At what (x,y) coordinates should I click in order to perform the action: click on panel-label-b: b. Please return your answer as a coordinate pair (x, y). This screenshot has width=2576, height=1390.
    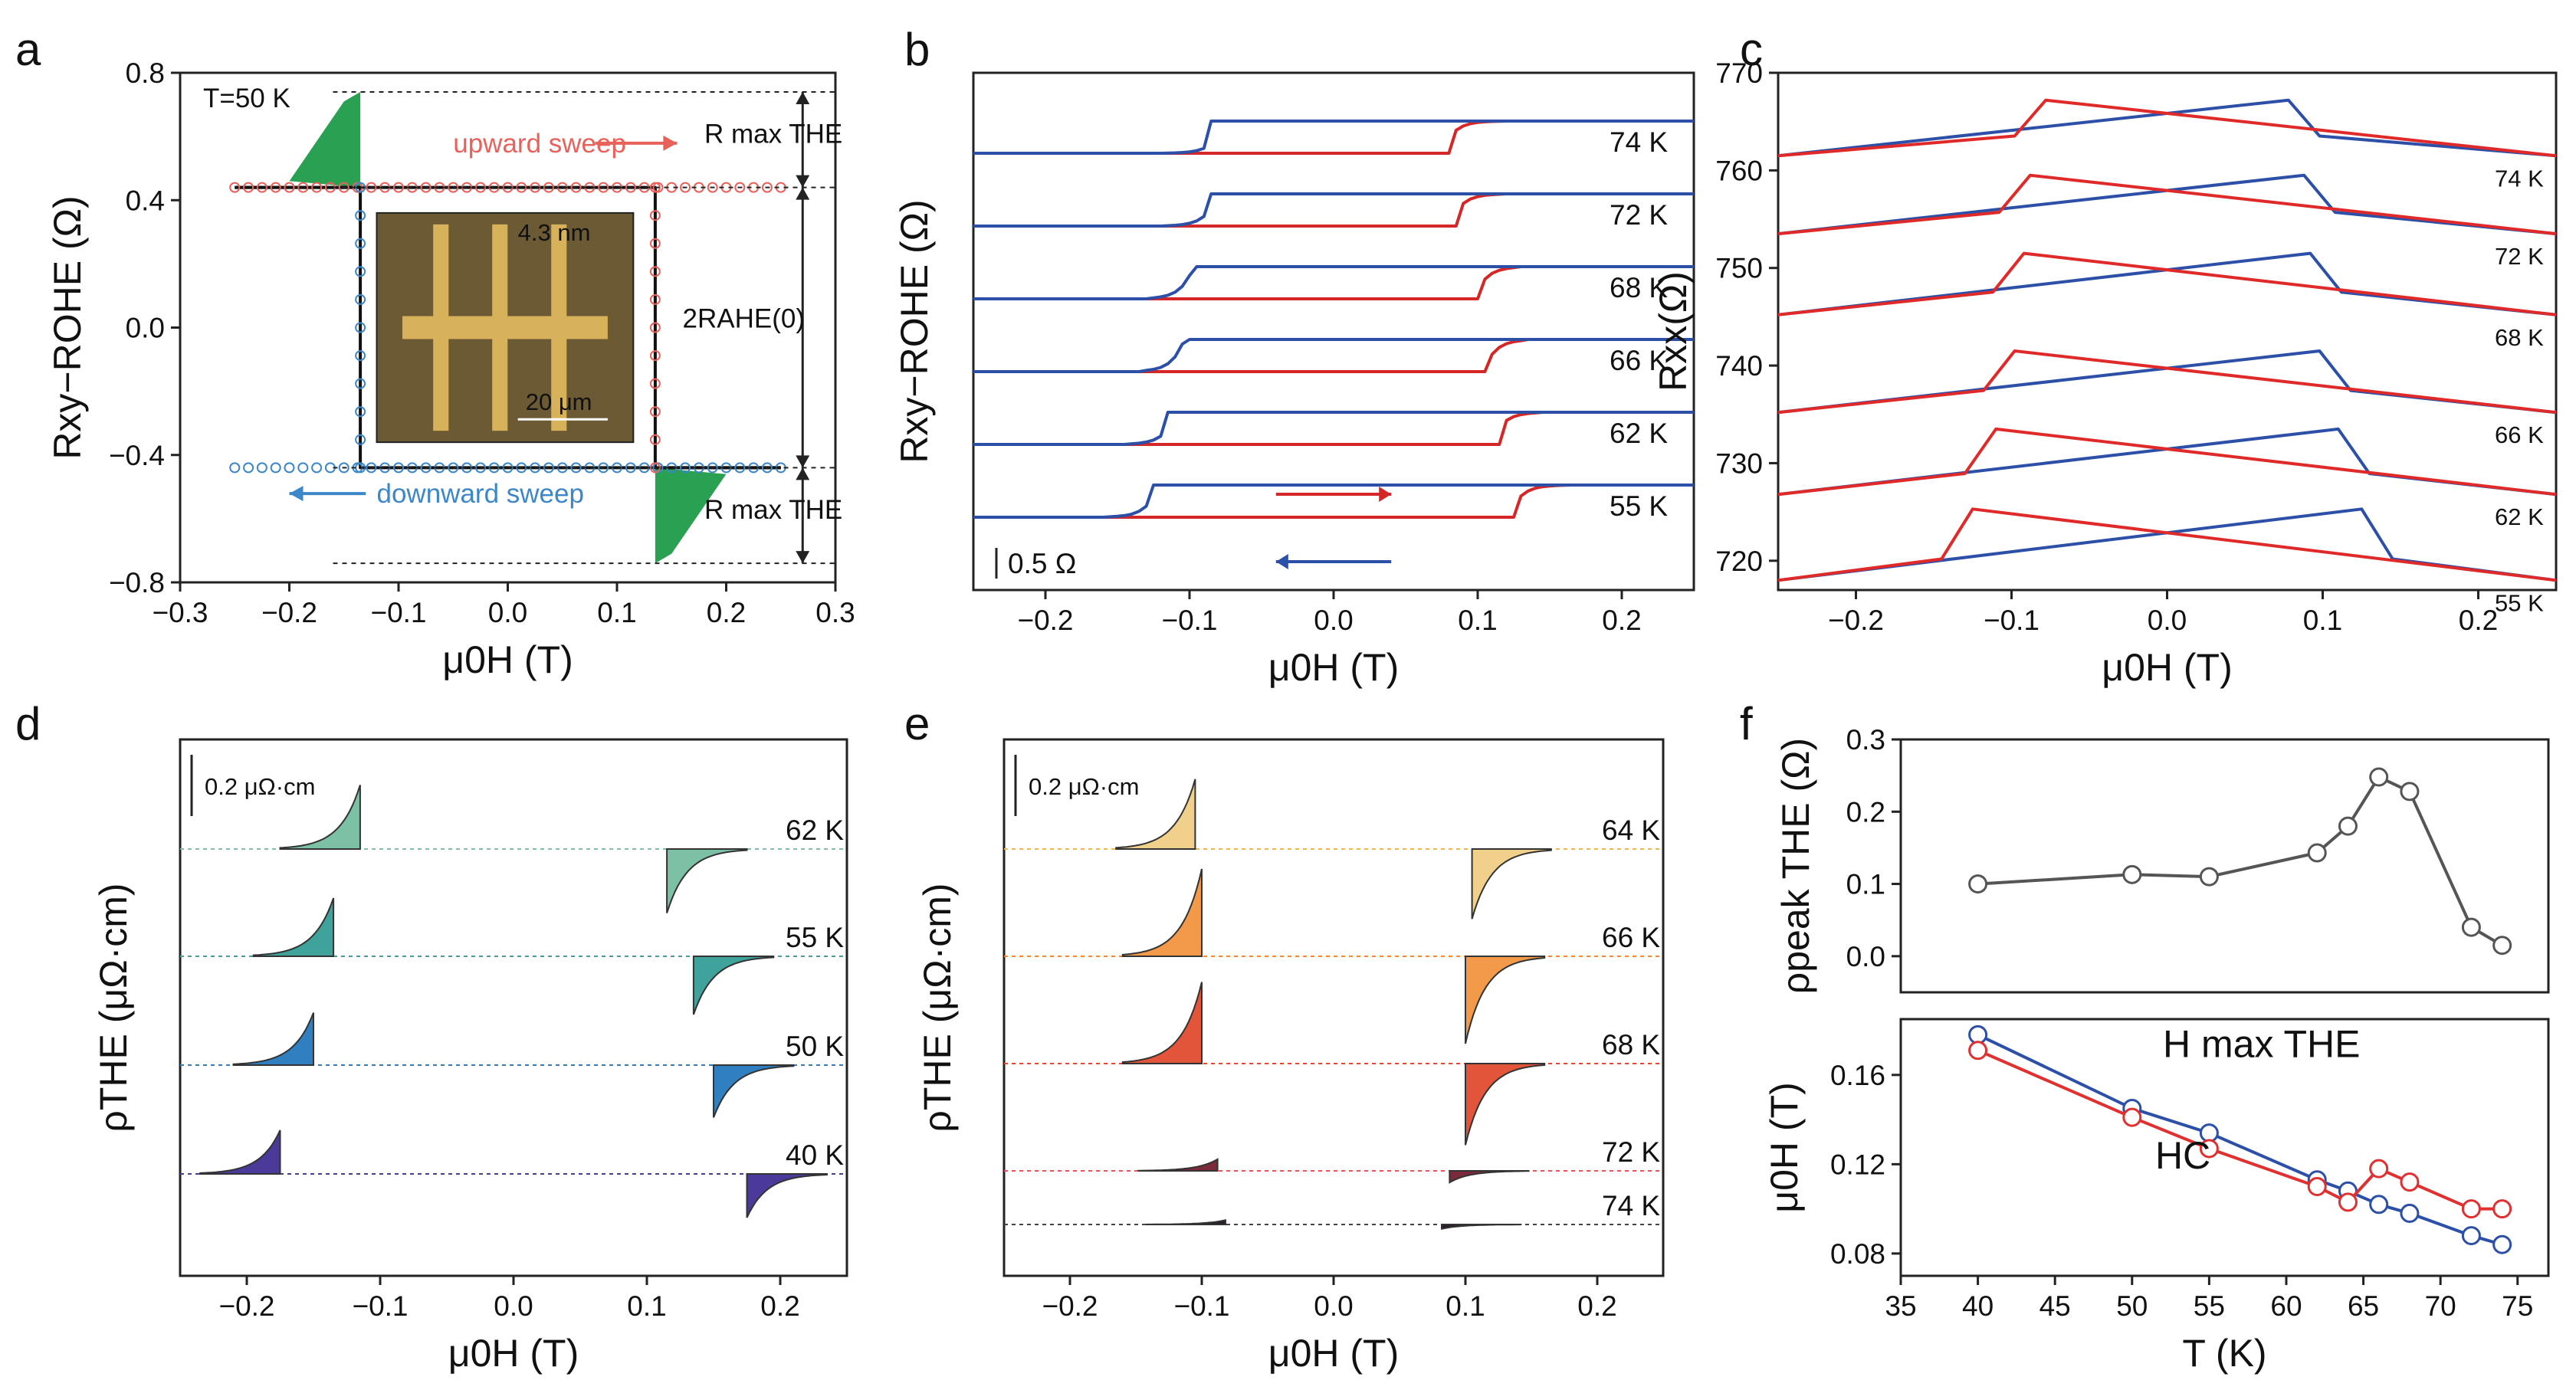
    Looking at the image, I should click on (917, 49).